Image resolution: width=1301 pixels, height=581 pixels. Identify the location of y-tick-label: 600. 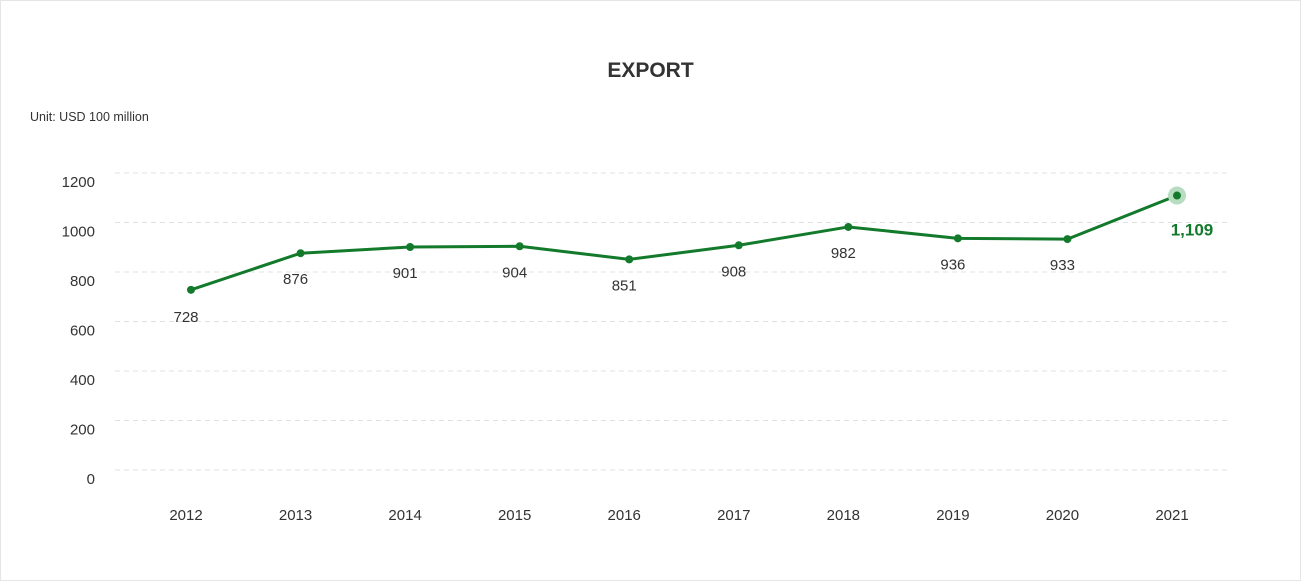
(82, 331).